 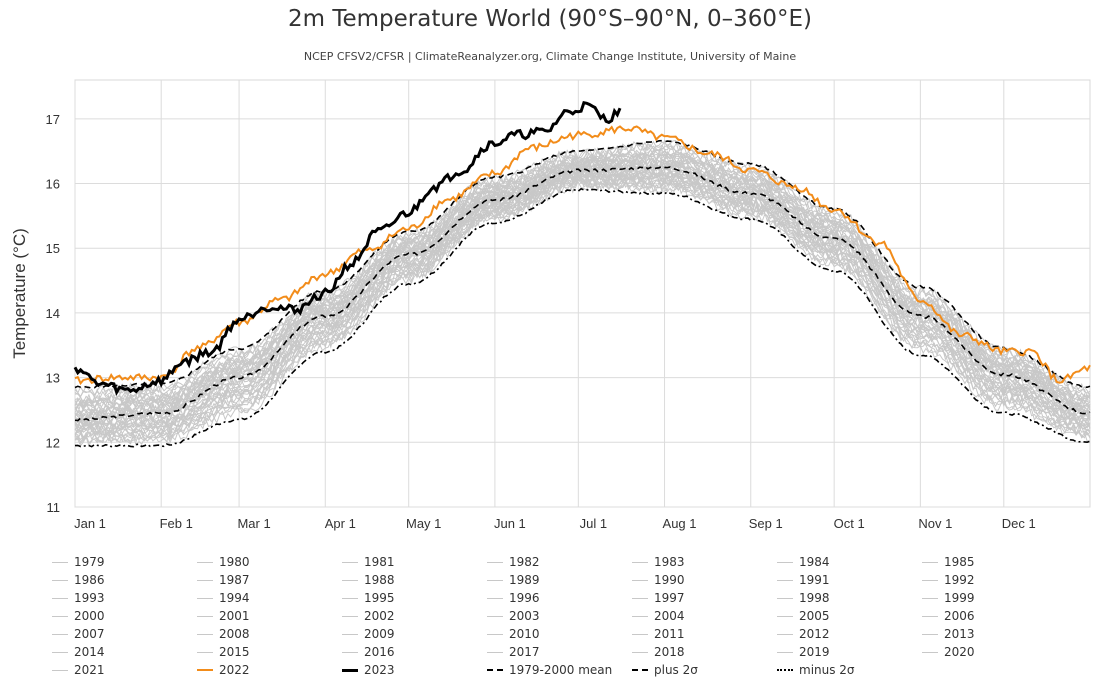 I want to click on y-axis-ticks: 11 12 13 14 15 16 17, so click(x=53, y=313).